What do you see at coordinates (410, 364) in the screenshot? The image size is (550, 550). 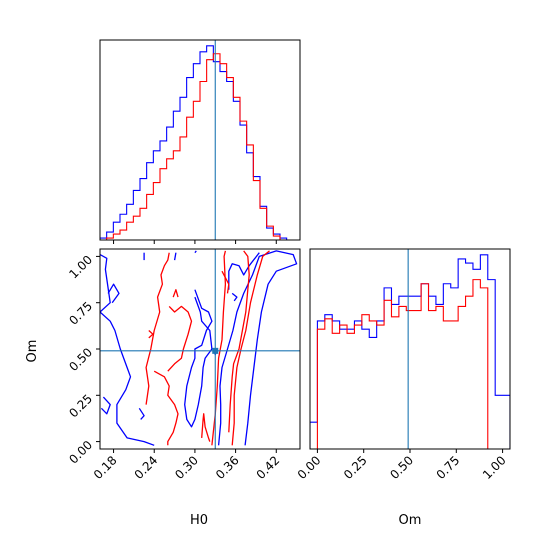 I see `hist-om-series-1-step` at bounding box center [410, 364].